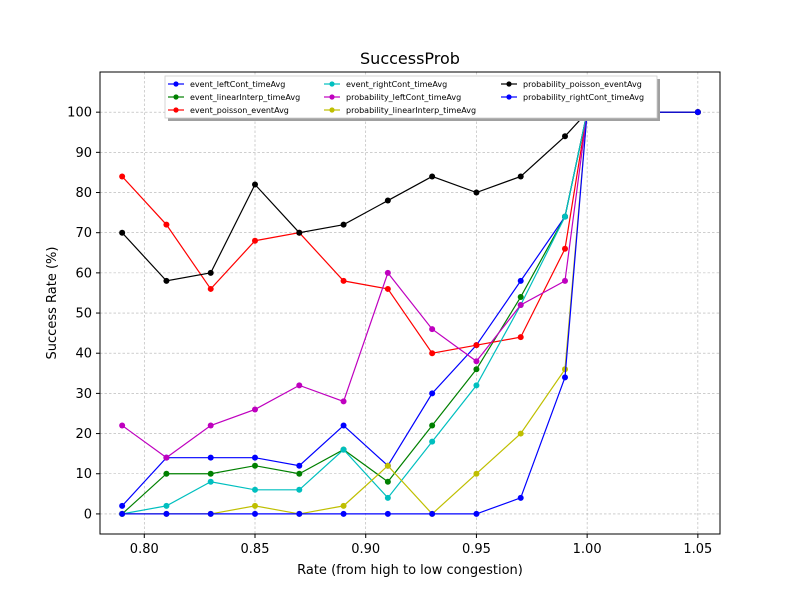 The image size is (800, 600). Describe the element at coordinates (83, 273) in the screenshot. I see `y-tick-label: 60` at that location.